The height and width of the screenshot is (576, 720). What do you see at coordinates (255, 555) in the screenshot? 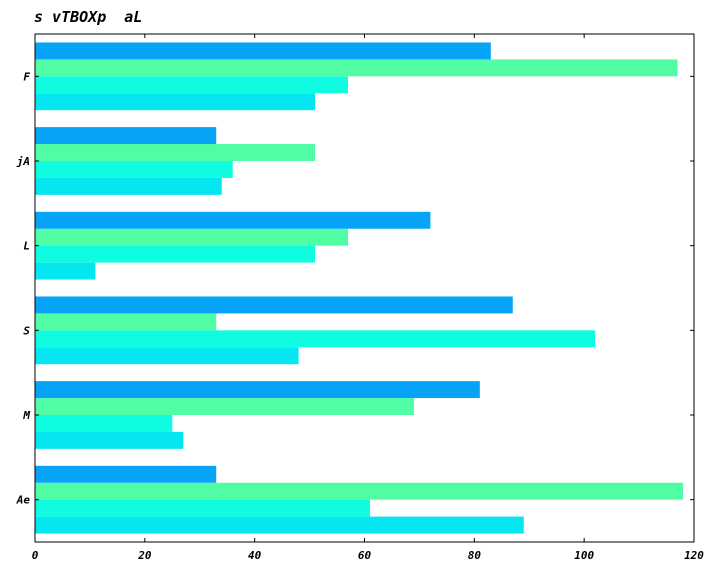
I see `x-tick-label-40: 40` at bounding box center [255, 555].